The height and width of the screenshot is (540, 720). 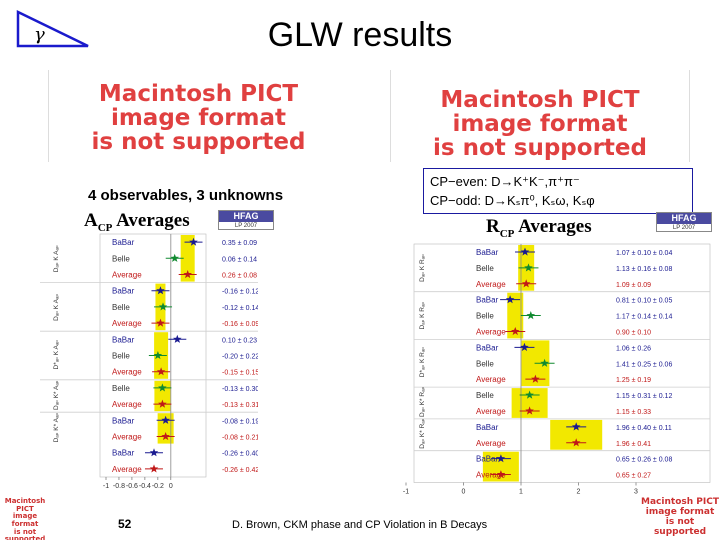 I want to click on row-value: -0.08 ± 0.21, so click(x=240, y=438).